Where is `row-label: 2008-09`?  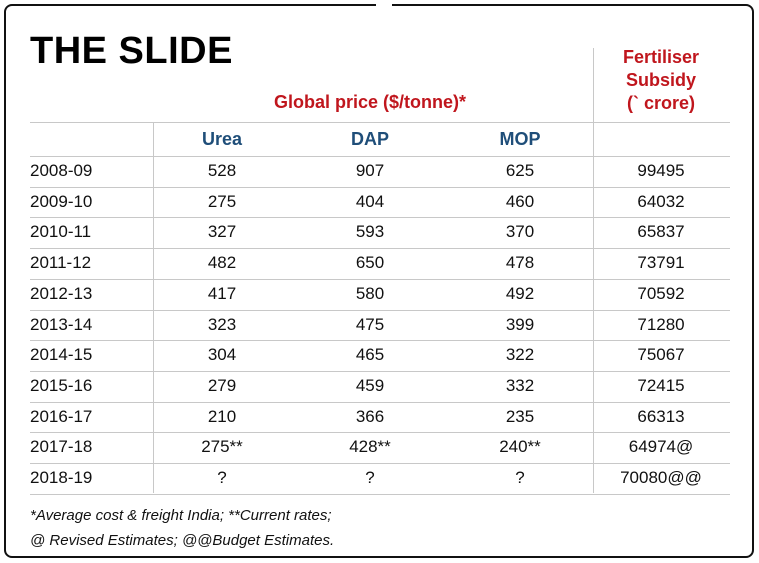 row-label: 2008-09 is located at coordinates (61, 170).